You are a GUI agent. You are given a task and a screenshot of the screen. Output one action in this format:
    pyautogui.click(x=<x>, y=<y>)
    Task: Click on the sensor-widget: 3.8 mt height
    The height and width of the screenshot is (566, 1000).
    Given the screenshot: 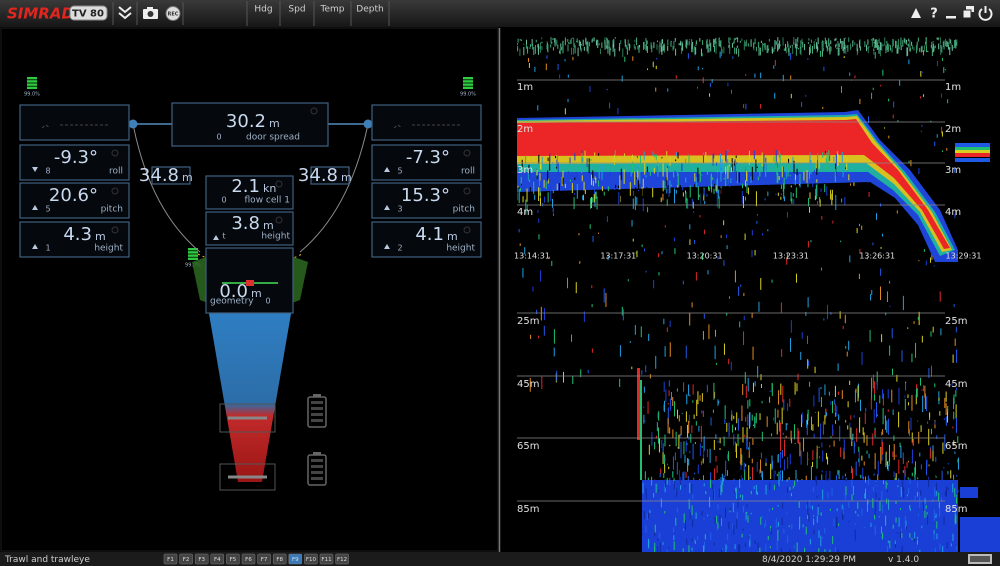 What is the action you would take?
    pyautogui.click(x=249, y=228)
    